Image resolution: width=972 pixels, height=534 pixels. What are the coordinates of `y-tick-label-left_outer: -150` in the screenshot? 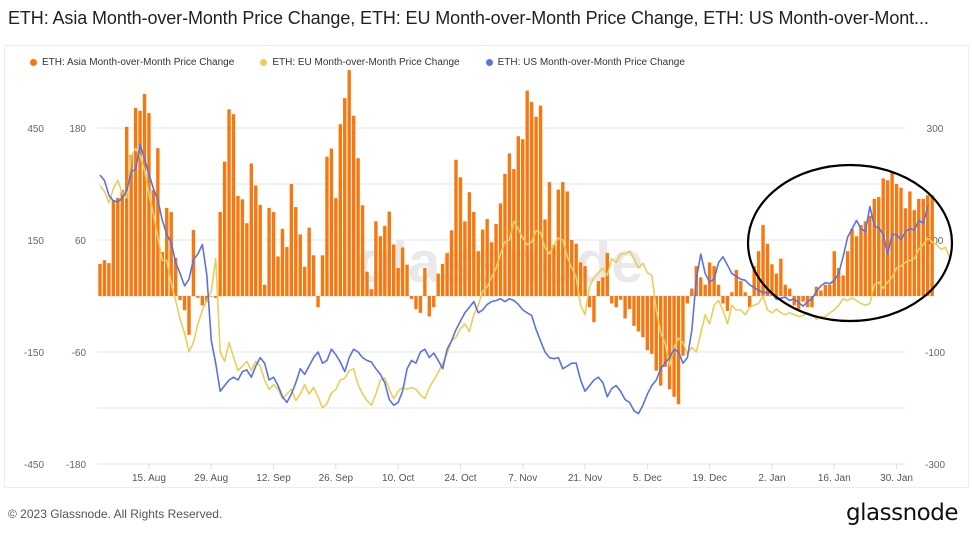 It's located at (34, 353).